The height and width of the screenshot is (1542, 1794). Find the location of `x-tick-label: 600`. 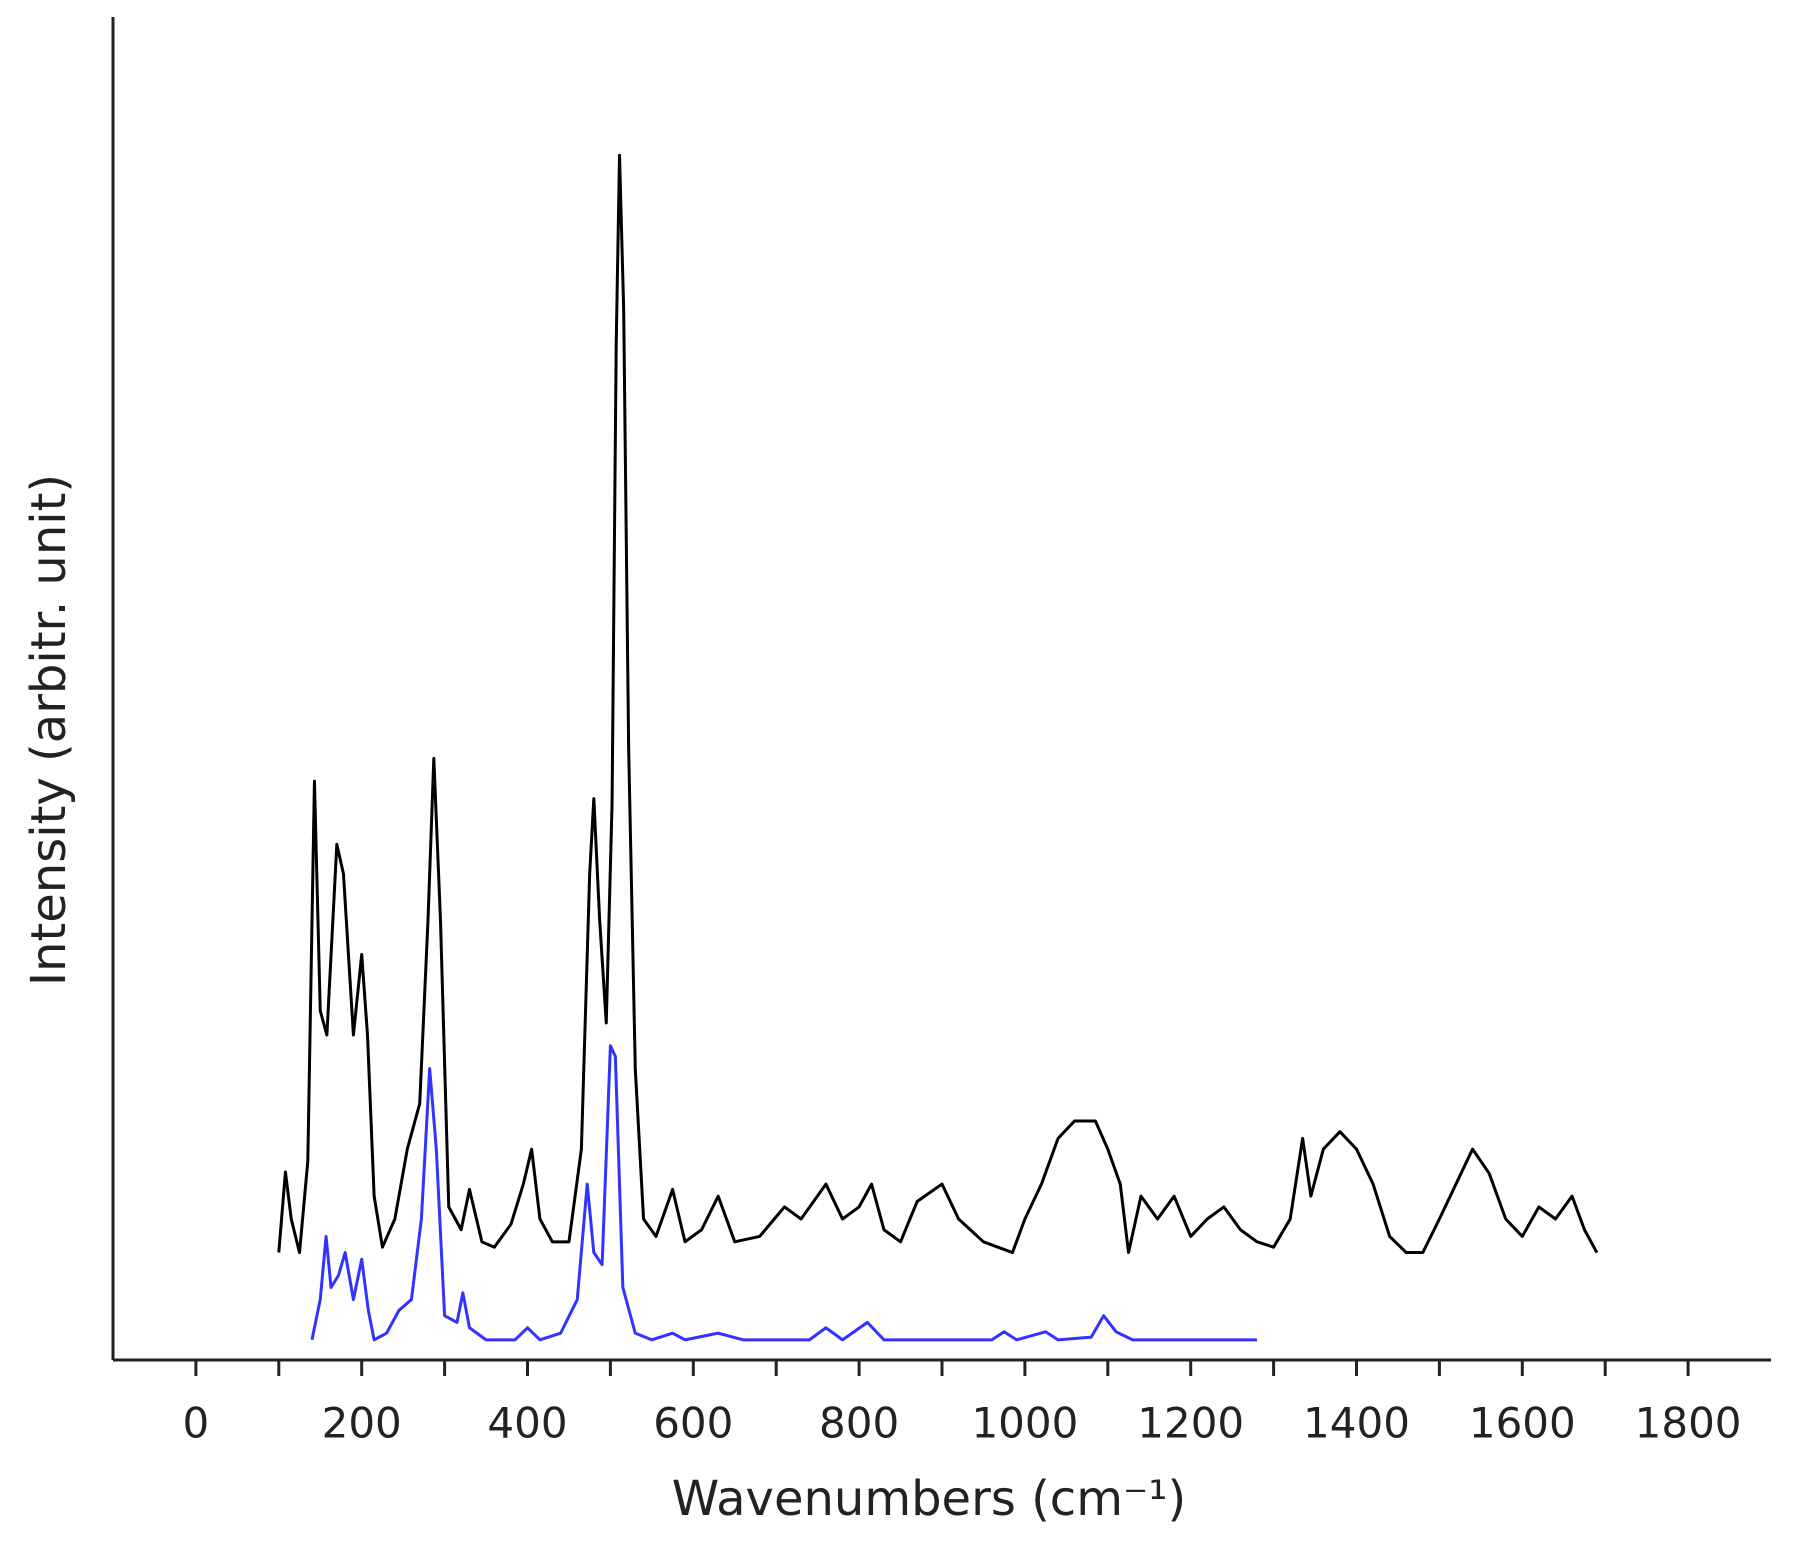

x-tick-label: 600 is located at coordinates (693, 1423).